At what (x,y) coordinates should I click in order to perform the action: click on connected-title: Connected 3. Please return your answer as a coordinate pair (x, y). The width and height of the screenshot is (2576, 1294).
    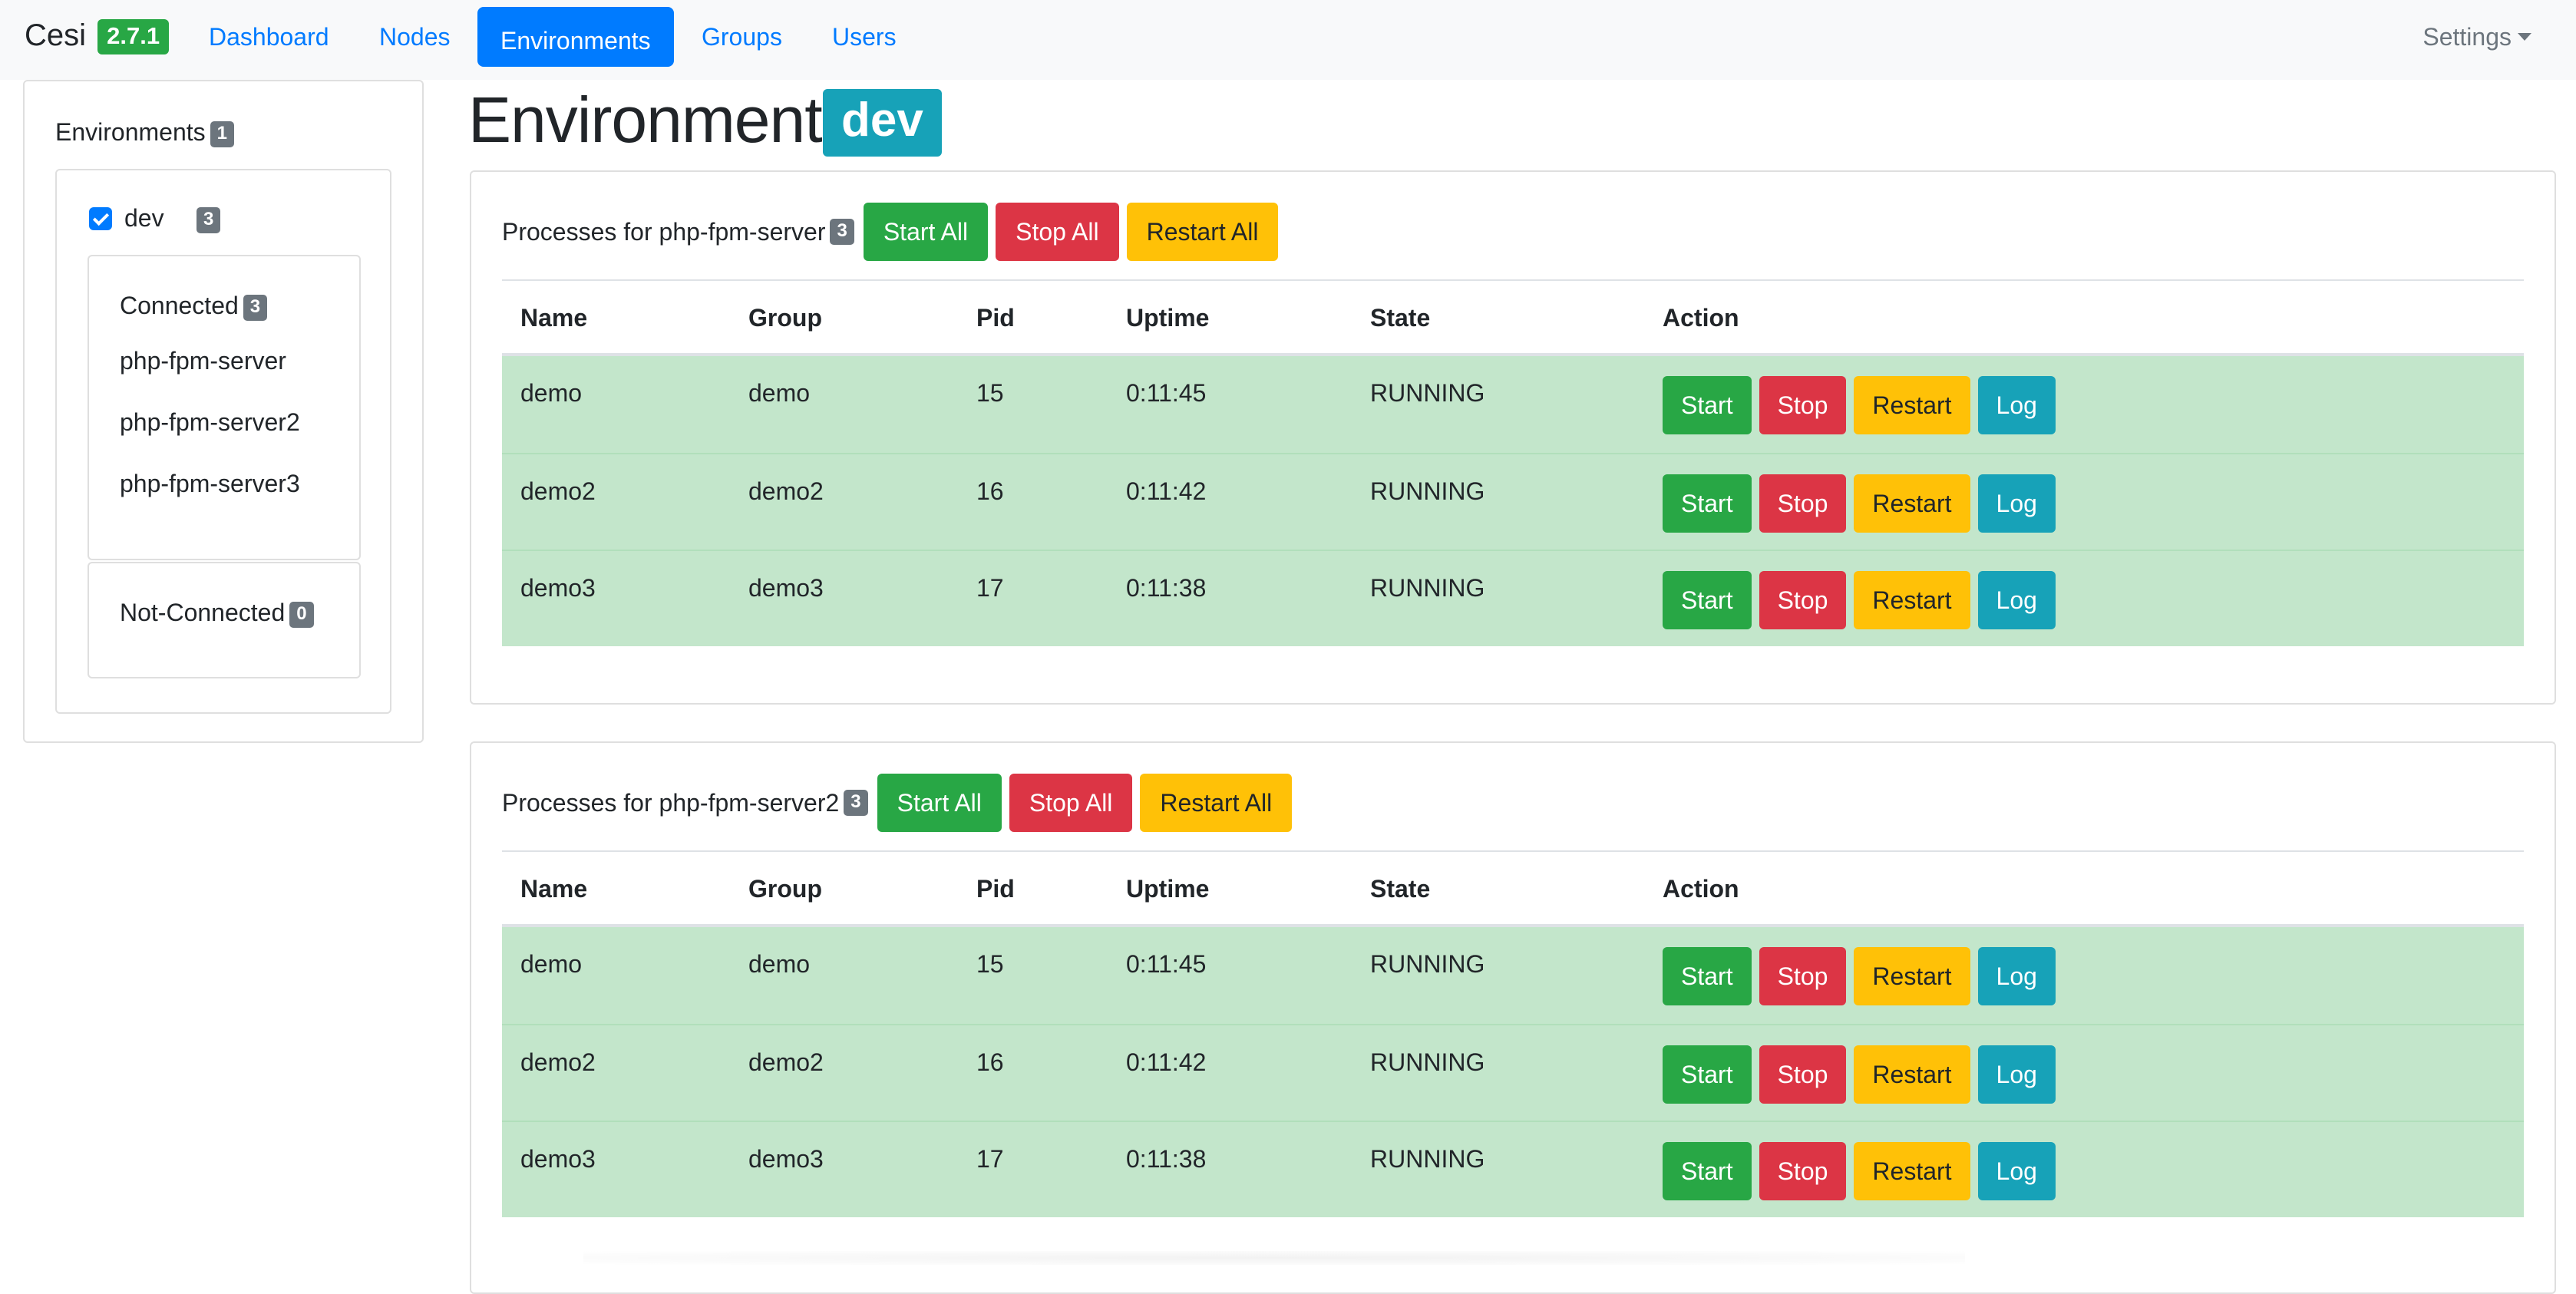
    Looking at the image, I should click on (194, 307).